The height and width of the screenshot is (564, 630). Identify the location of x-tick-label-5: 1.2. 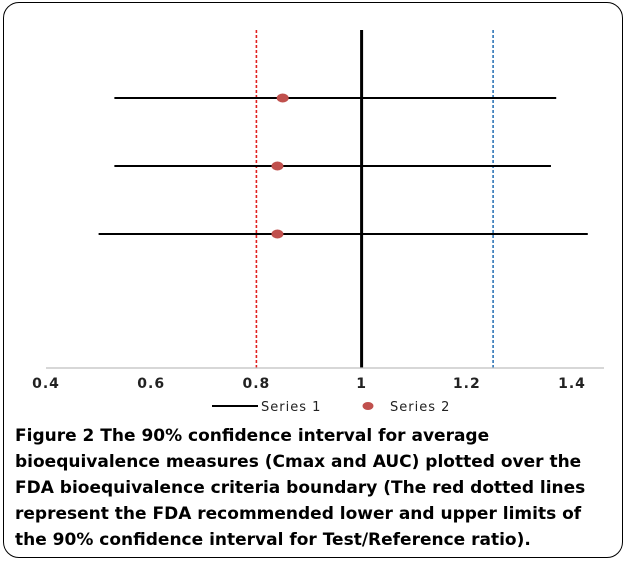
(467, 384).